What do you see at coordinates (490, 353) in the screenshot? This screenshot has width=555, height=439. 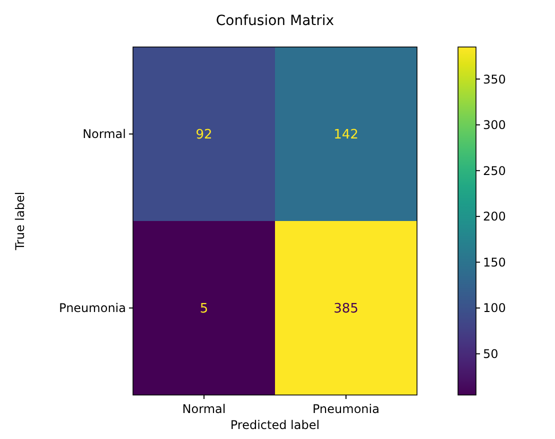 I see `color-bar-label: 50` at bounding box center [490, 353].